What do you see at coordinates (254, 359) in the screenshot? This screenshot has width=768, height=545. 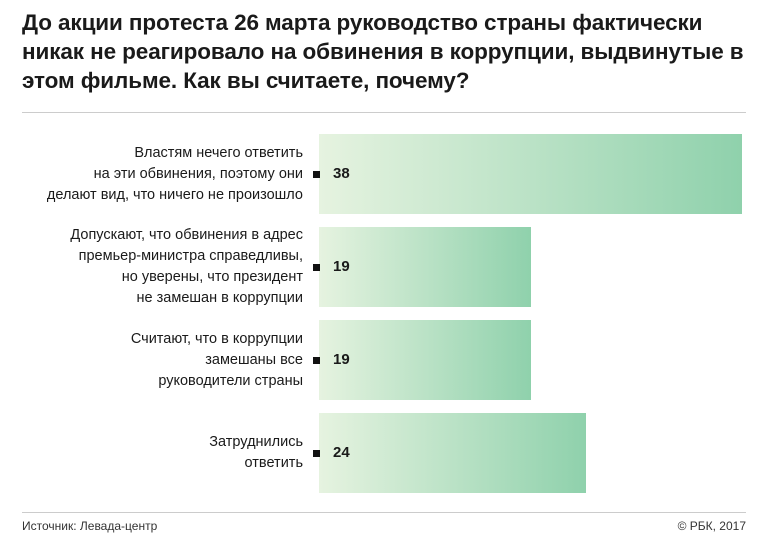 I see `category-label-line: замешаны все` at bounding box center [254, 359].